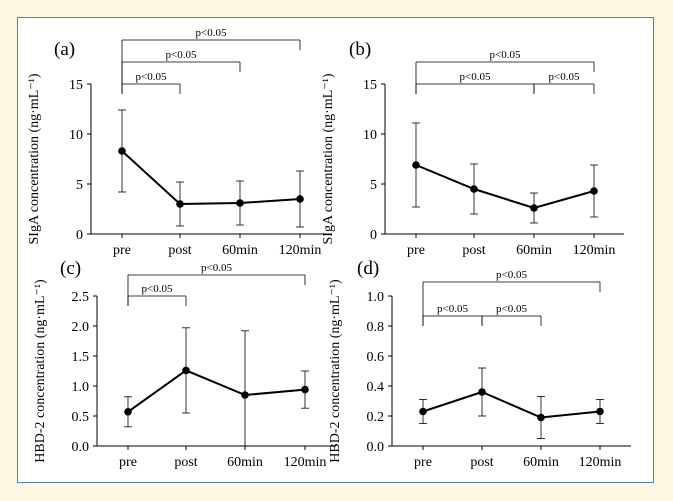  Describe the element at coordinates (376, 357) in the screenshot. I see `y-tick-label: 0.6` at that location.